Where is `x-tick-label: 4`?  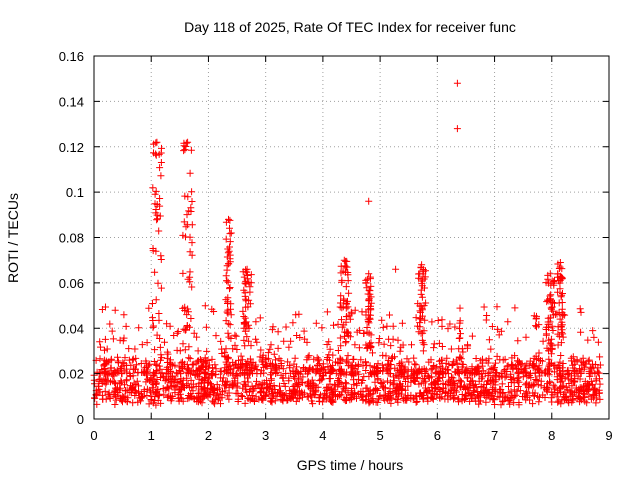
x-tick-label: 4 is located at coordinates (322, 435).